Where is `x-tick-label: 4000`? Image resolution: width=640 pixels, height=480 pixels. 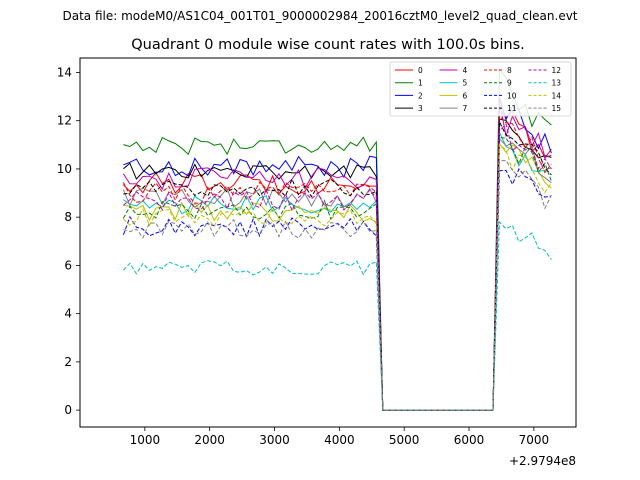 x-tick-label: 4000 is located at coordinates (339, 440).